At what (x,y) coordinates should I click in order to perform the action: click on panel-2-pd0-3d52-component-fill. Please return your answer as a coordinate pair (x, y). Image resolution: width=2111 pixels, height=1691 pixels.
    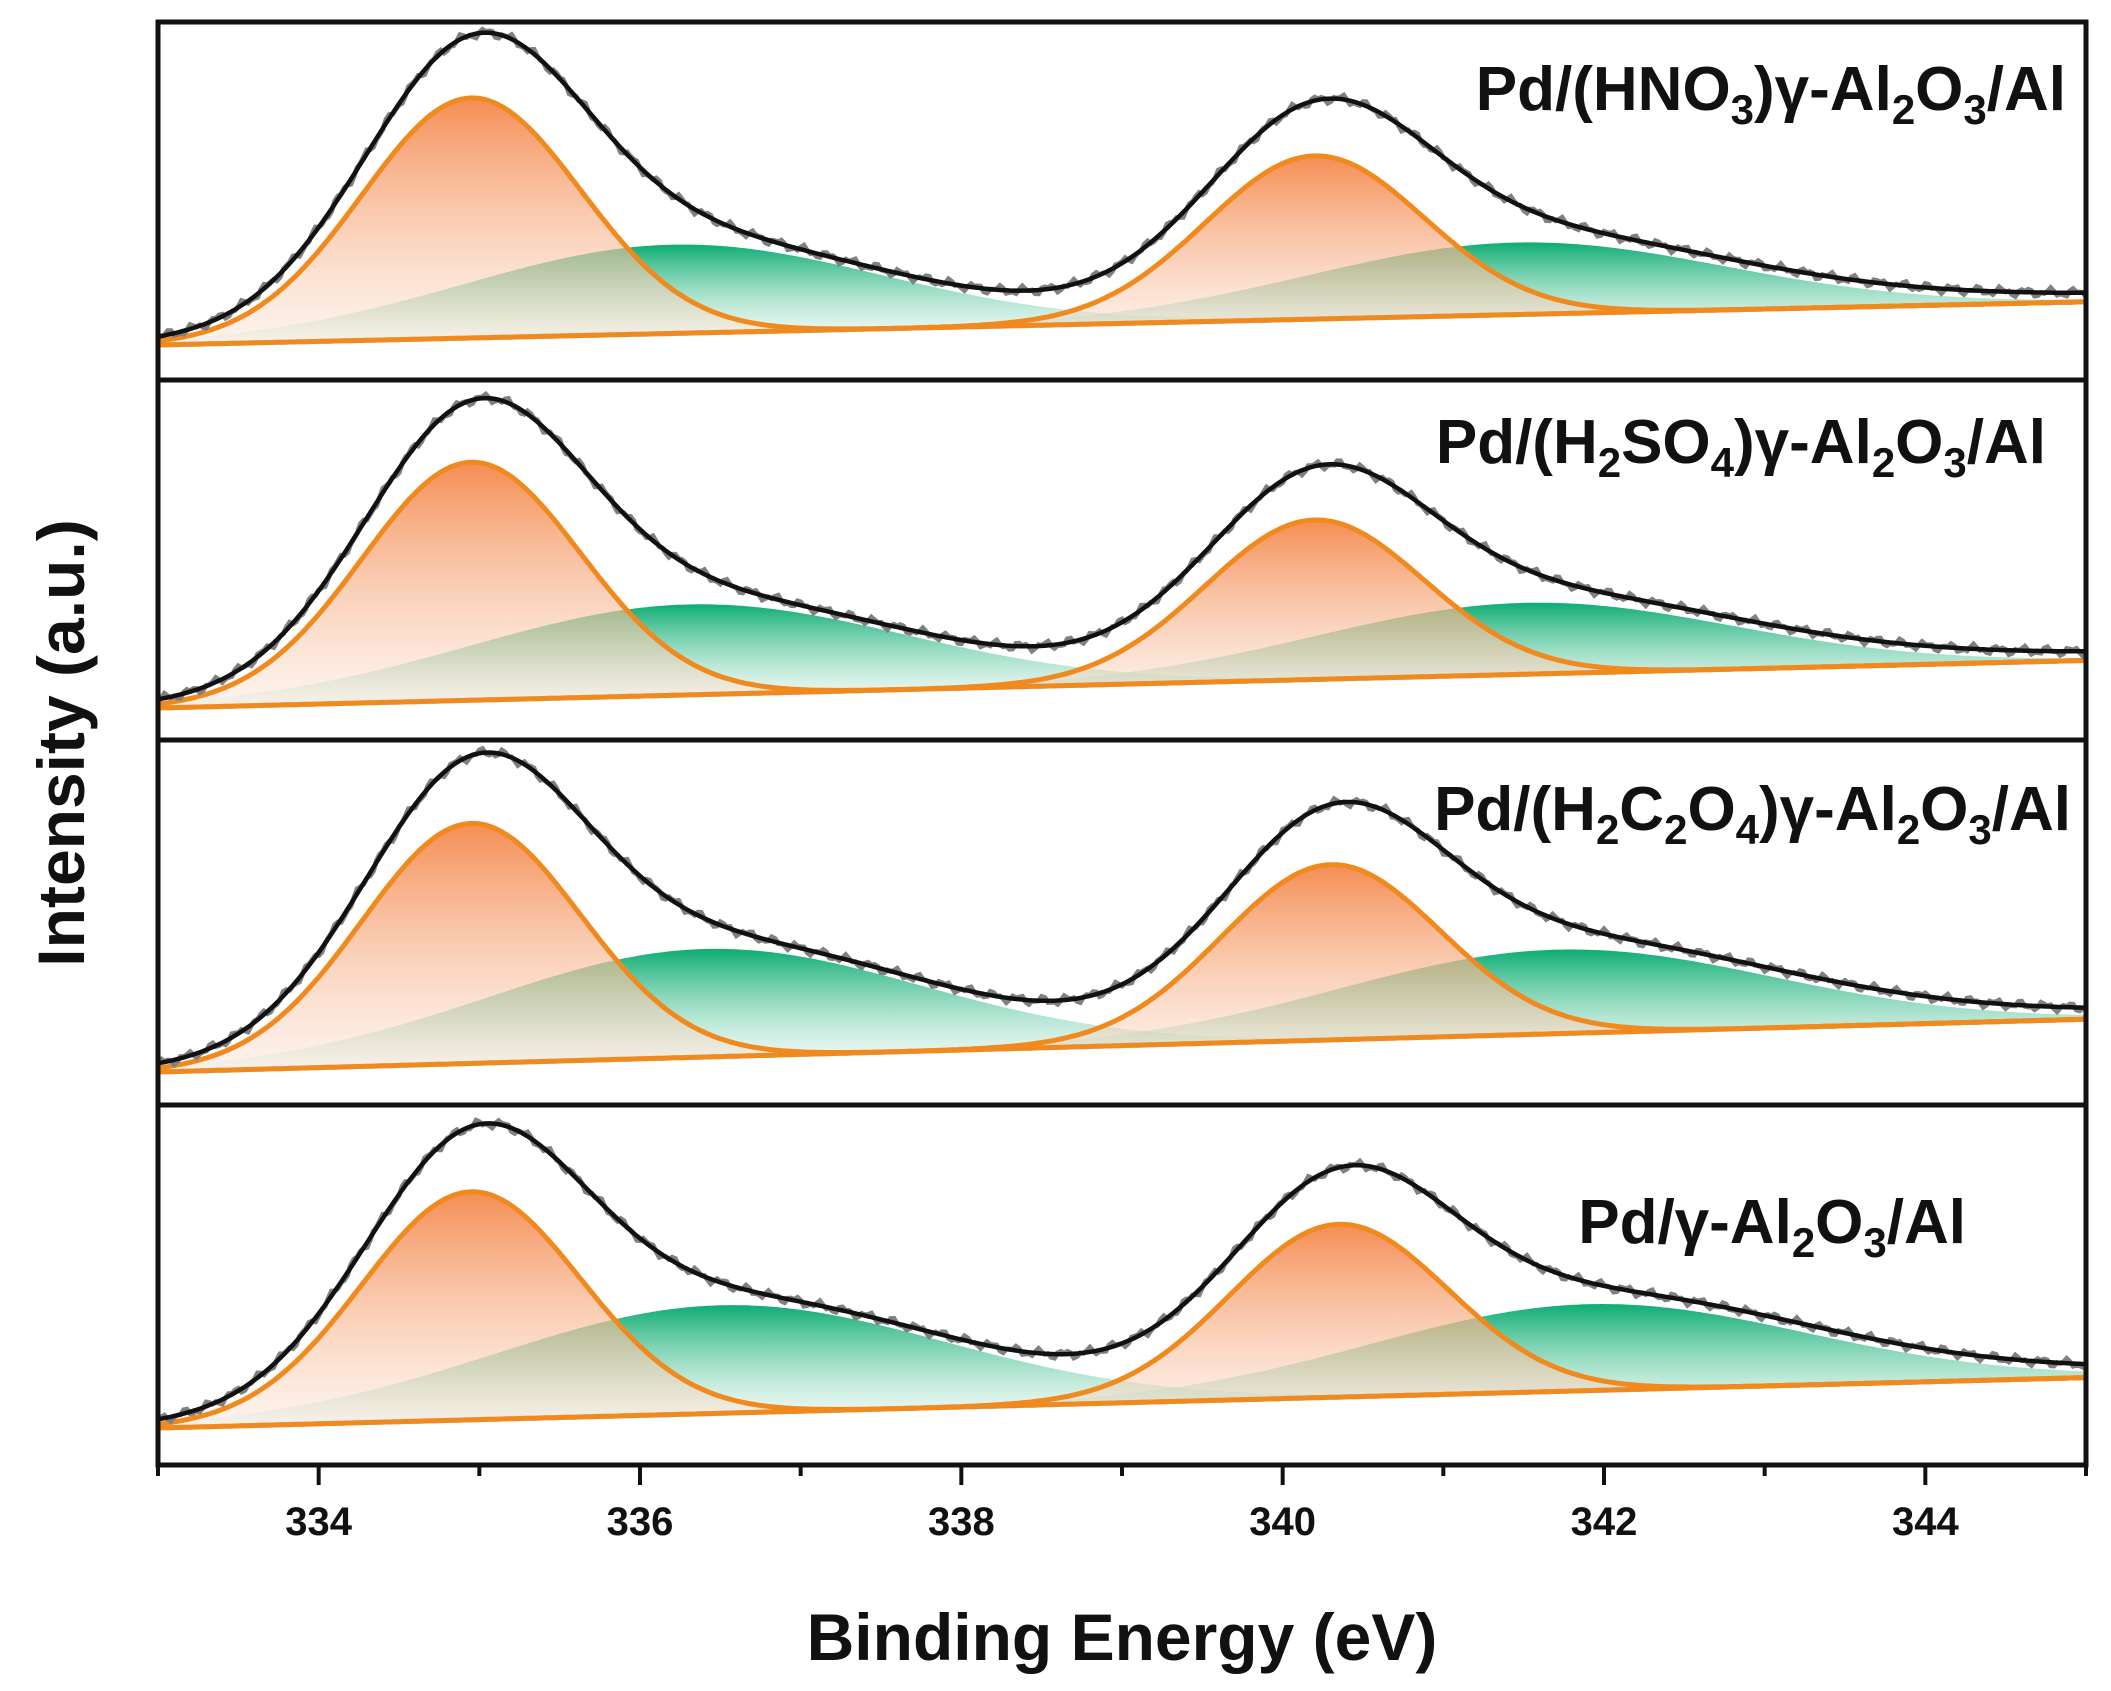
    Looking at the image, I should click on (1122, 585).